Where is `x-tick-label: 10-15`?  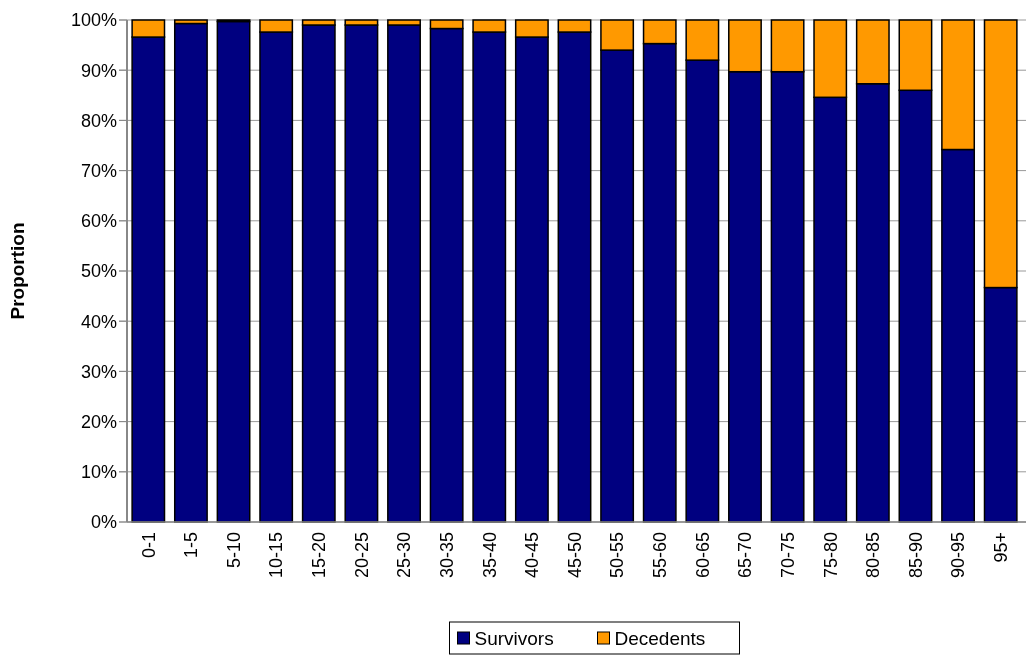 x-tick-label: 10-15 is located at coordinates (276, 555).